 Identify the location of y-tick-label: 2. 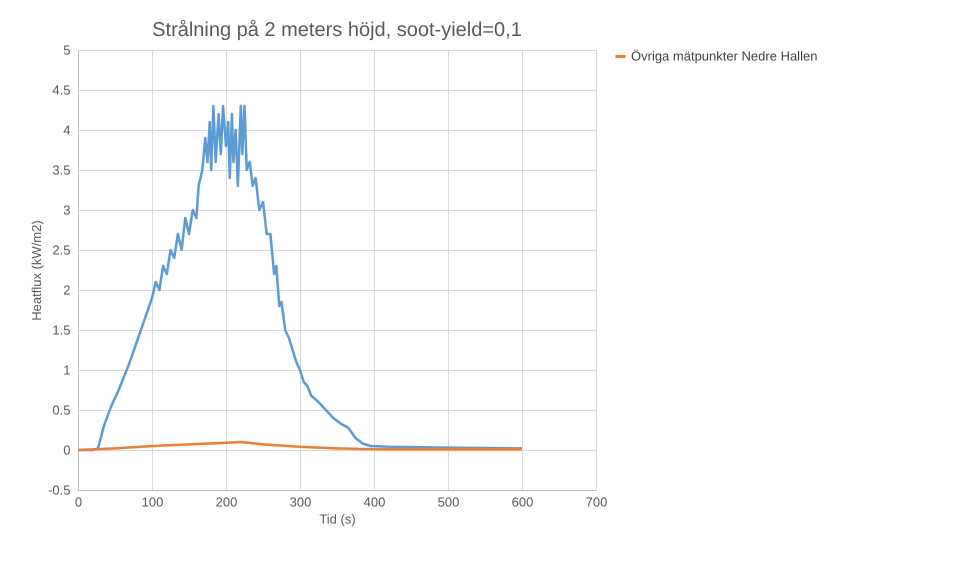
(66, 290).